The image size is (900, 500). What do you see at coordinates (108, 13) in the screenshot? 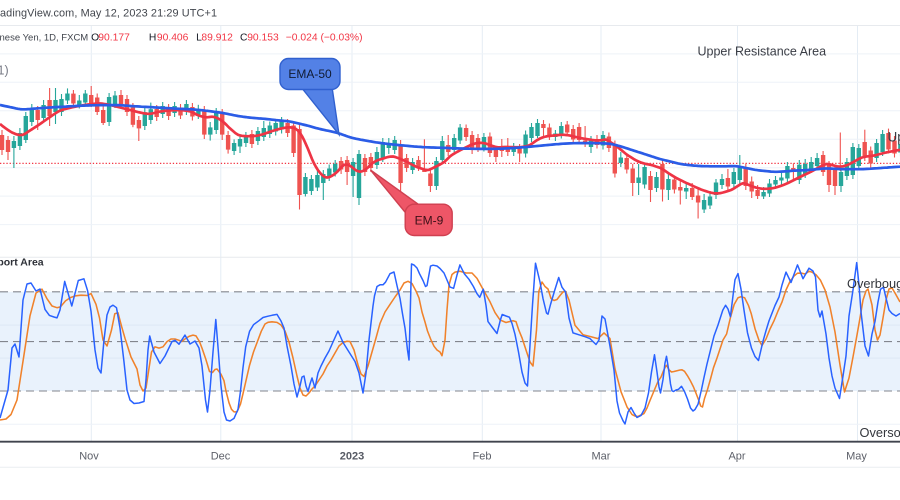
I see `svg-text:adingView.com, May 12, 2023 21: adingView.com, May 12, 2023 21:29 UTC+1` at bounding box center [108, 13].